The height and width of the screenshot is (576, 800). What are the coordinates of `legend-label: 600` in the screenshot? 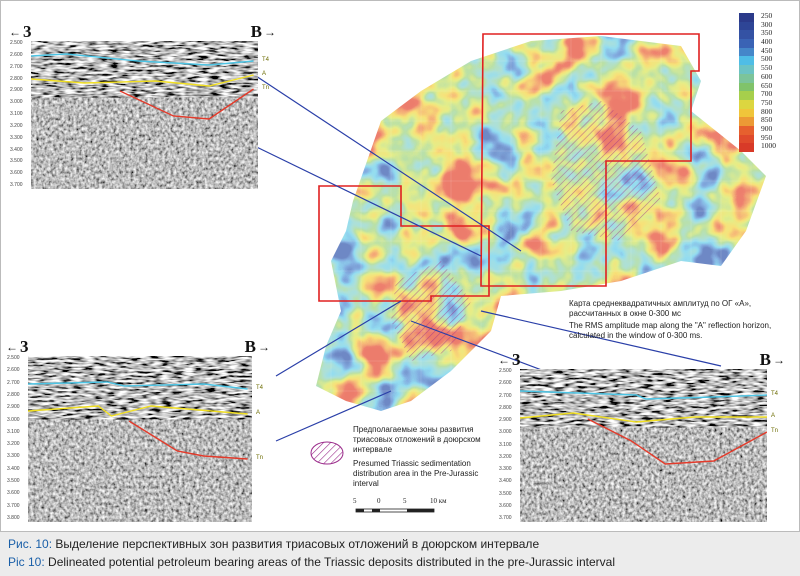 It's located at (767, 76).